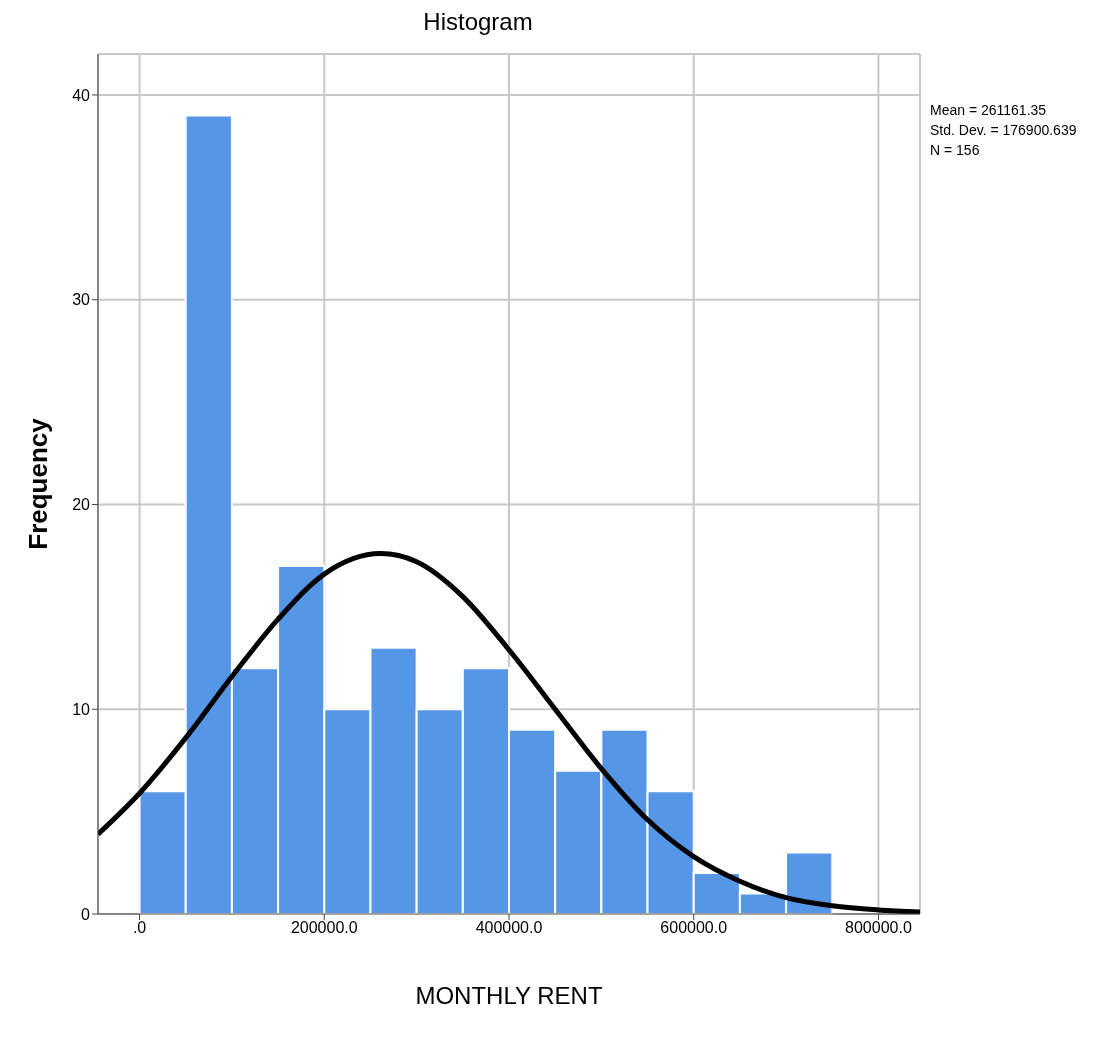 The height and width of the screenshot is (1053, 1093). What do you see at coordinates (86, 914) in the screenshot?
I see `y-tick-label: 0` at bounding box center [86, 914].